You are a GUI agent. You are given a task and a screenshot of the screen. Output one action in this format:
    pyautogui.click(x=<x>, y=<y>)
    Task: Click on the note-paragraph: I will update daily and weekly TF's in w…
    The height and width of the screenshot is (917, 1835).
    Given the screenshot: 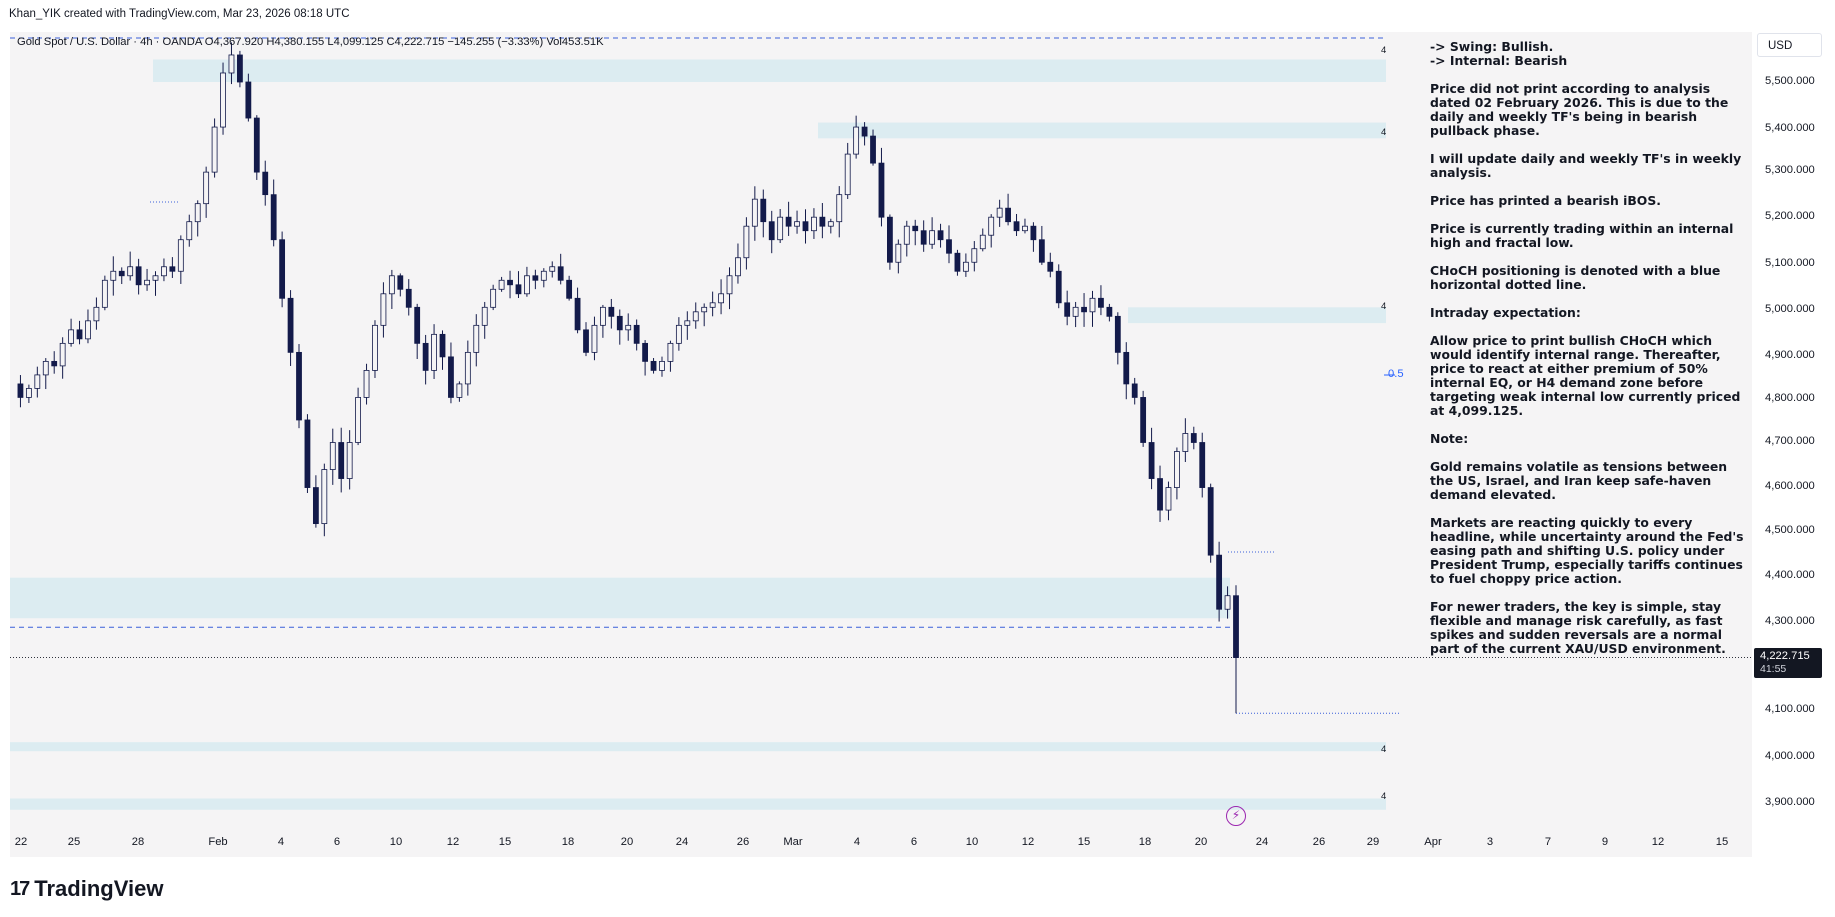 What is the action you would take?
    pyautogui.click(x=1586, y=165)
    